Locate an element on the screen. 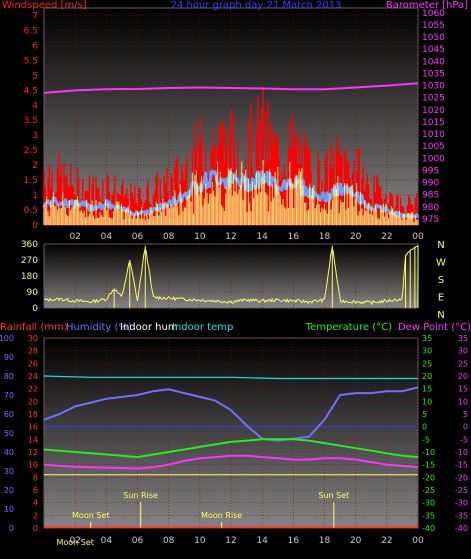 The width and height of the screenshot is (471, 559). barometer-series is located at coordinates (231, 88).